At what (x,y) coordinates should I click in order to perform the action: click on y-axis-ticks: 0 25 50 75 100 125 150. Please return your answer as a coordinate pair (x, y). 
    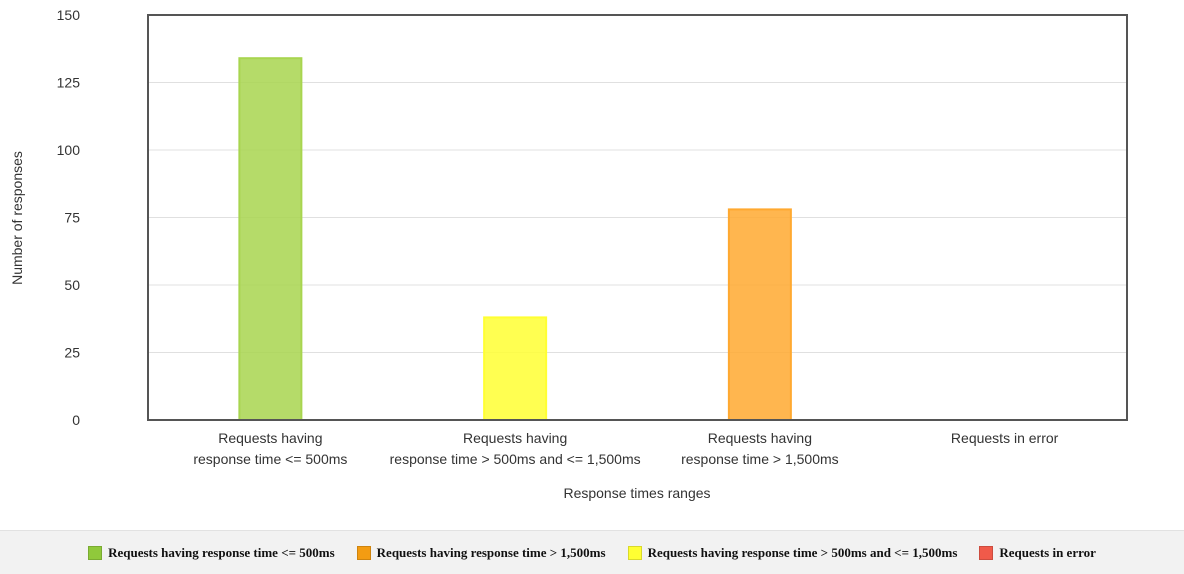
    Looking at the image, I should click on (69, 217).